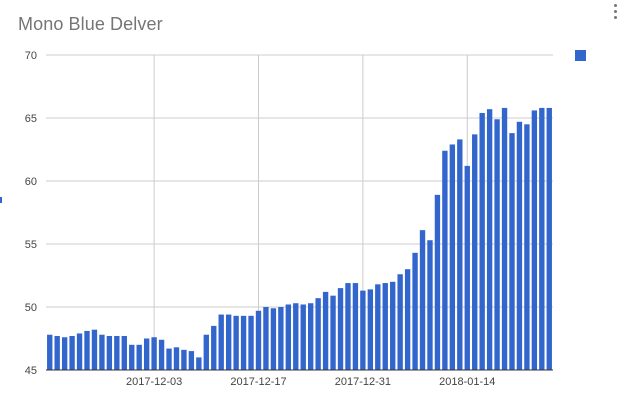 This screenshot has width=627, height=404. Describe the element at coordinates (31, 371) in the screenshot. I see `y-tick-label: 45` at that location.